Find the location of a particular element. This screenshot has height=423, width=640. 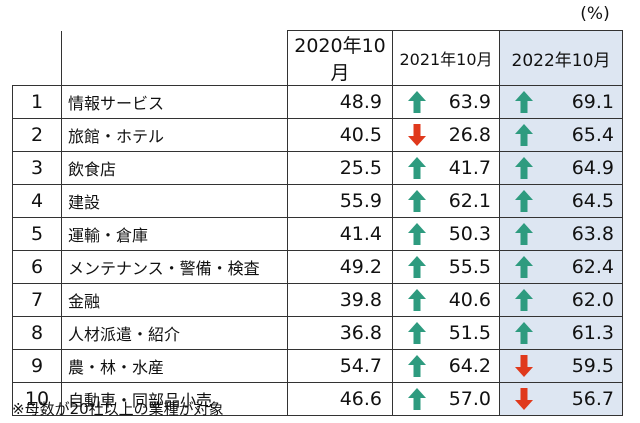

value-2021-cell: 55.5 is located at coordinates (446, 267).